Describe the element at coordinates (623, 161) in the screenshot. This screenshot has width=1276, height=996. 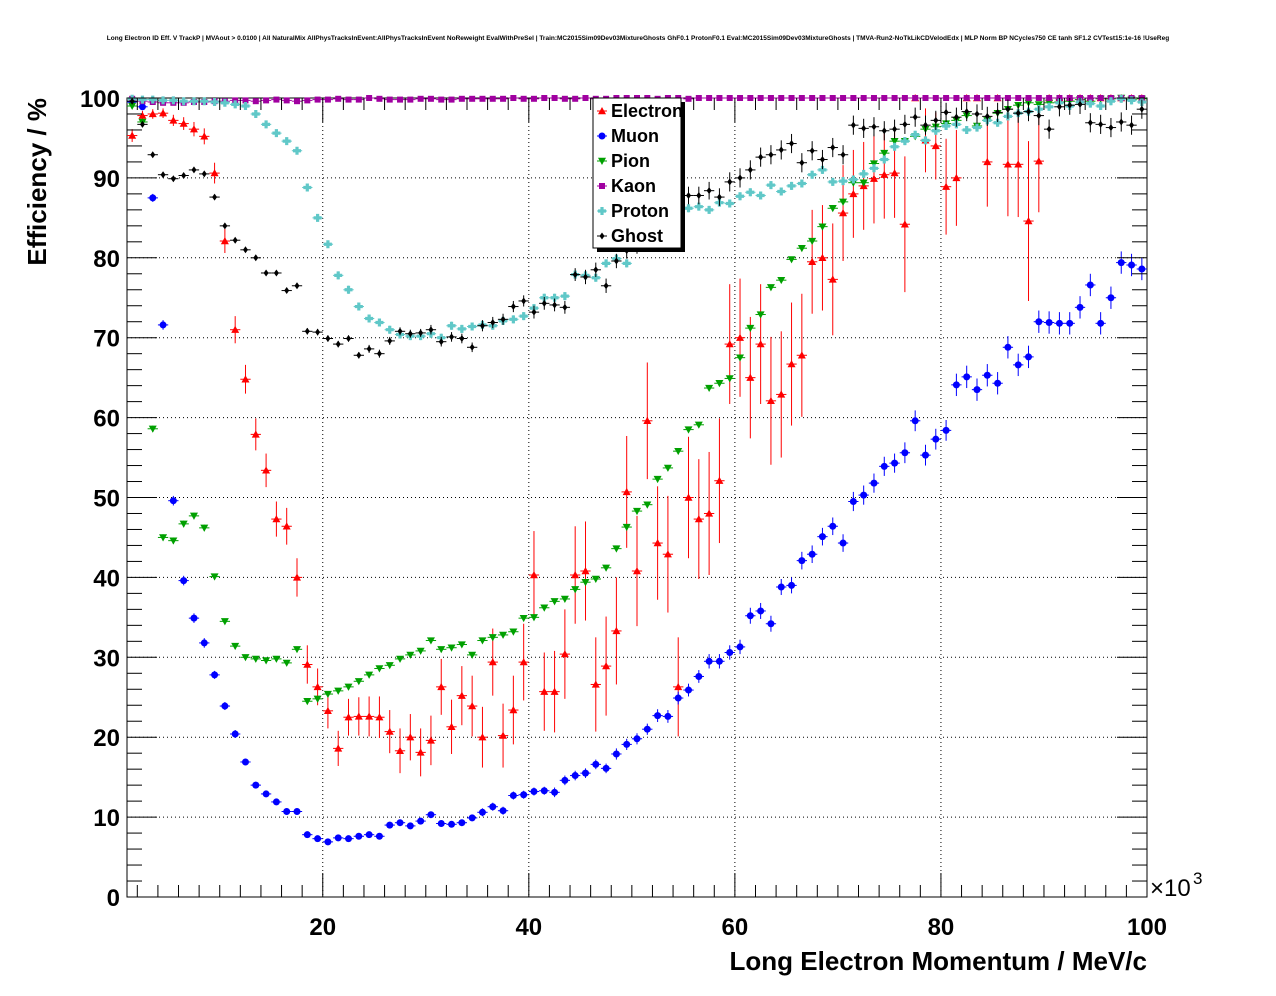
I see `legend-item-pion: Pion` at that location.